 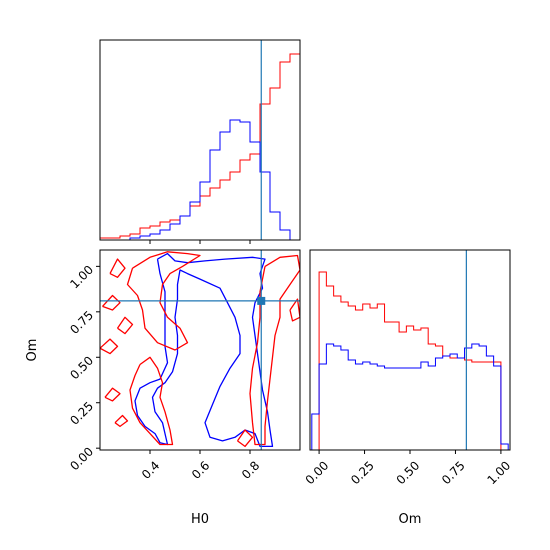 I want to click on om-hist-ticklabel-1: 0.25, so click(x=362, y=472).